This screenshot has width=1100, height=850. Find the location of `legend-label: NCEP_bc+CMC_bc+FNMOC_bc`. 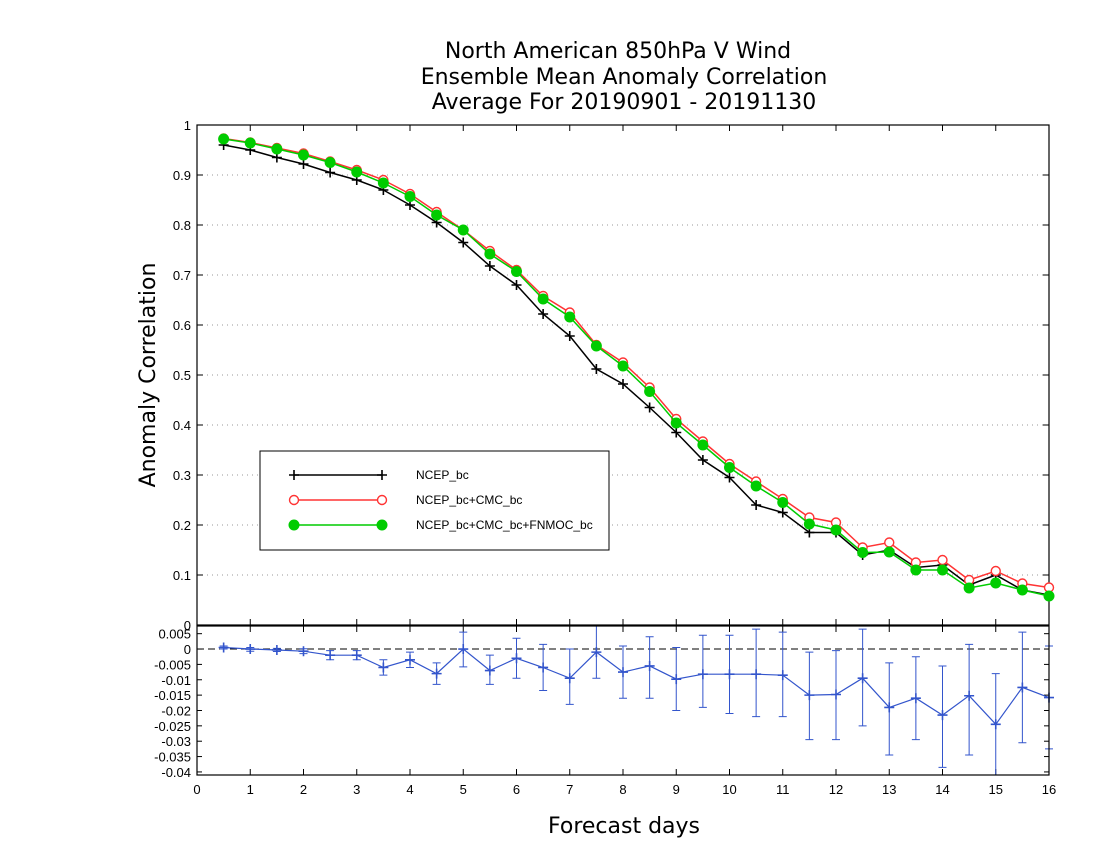

legend-label: NCEP_bc+CMC_bc+FNMOC_bc is located at coordinates (504, 525).